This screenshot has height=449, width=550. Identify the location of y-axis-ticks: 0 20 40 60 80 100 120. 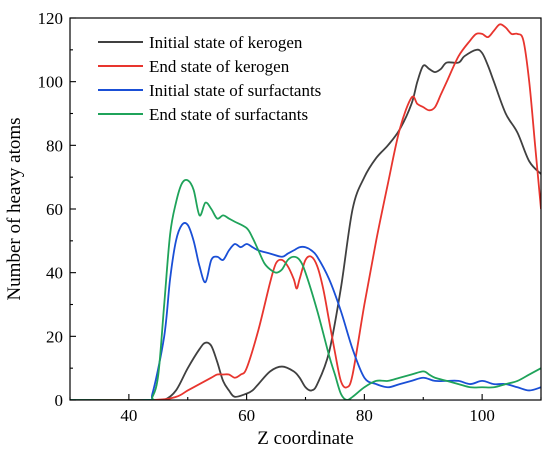
(57, 209).